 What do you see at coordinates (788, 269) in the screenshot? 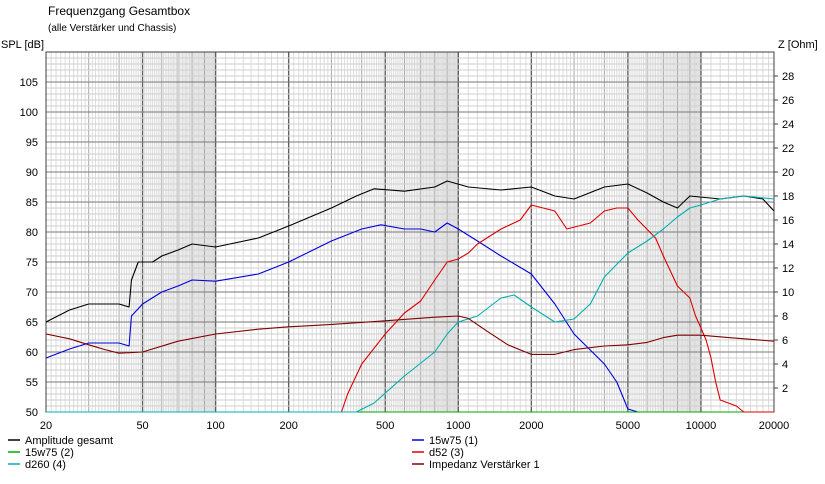
I see `y-right-tick-label: 12` at bounding box center [788, 269].